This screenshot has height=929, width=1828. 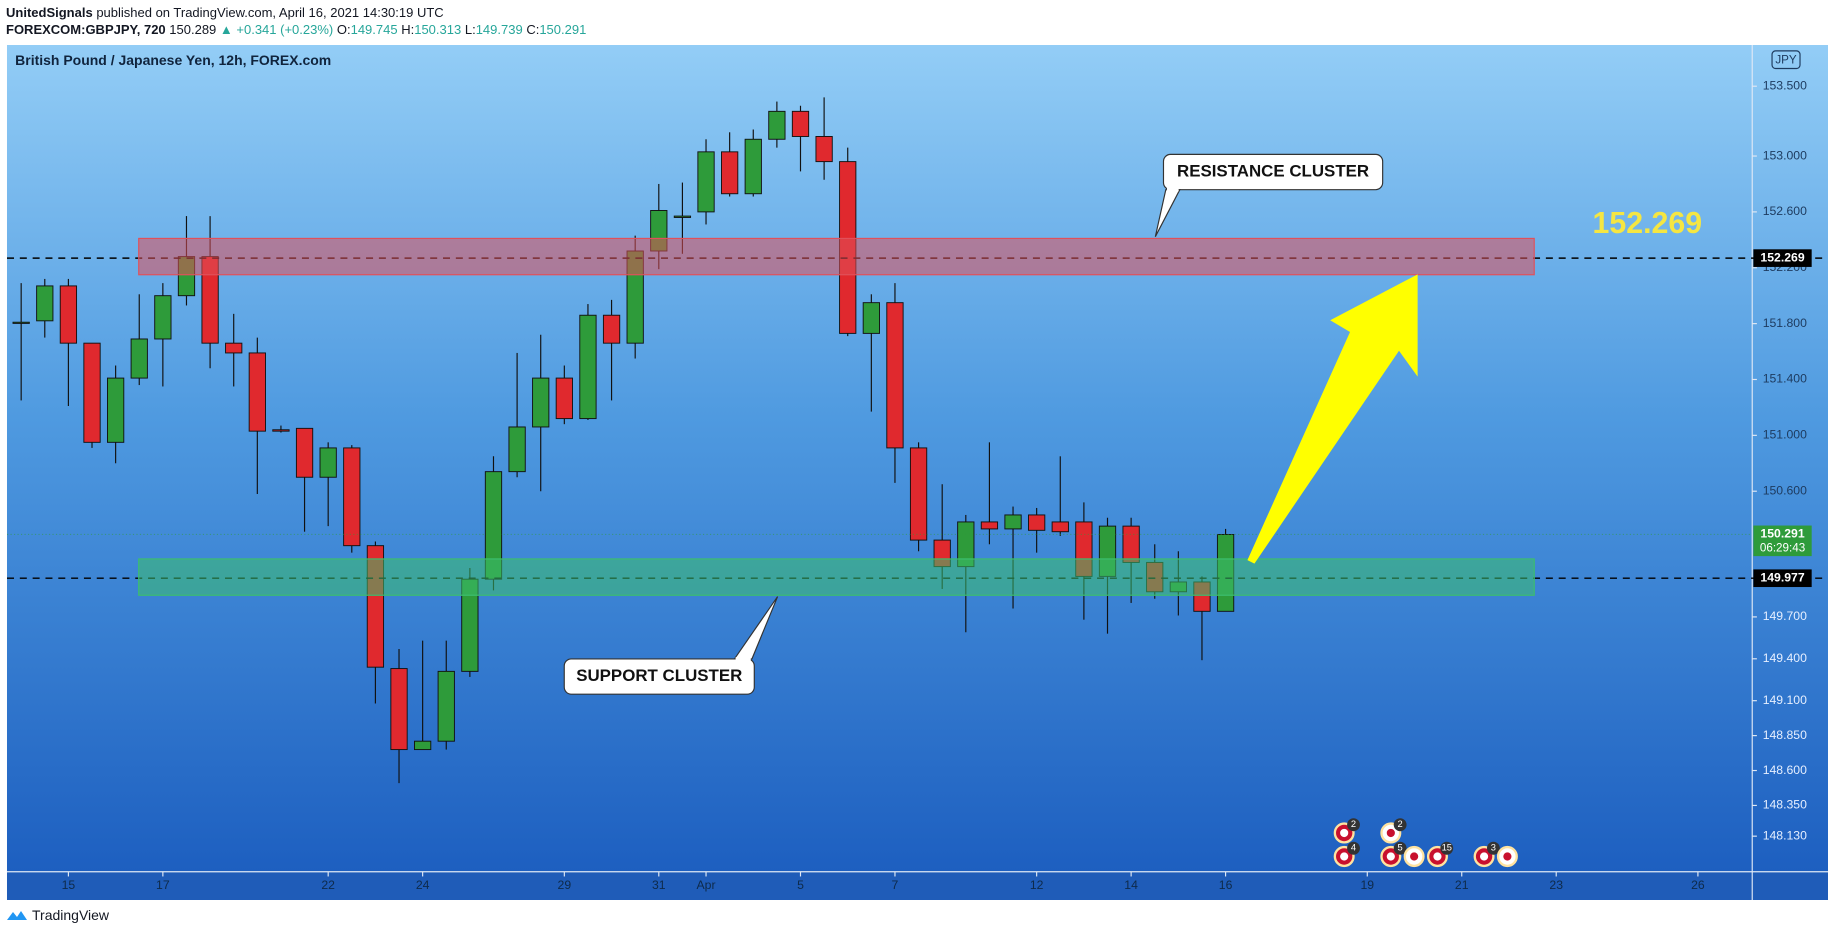 What do you see at coordinates (1785, 211) in the screenshot?
I see `y-tick-label: 152.600` at bounding box center [1785, 211].